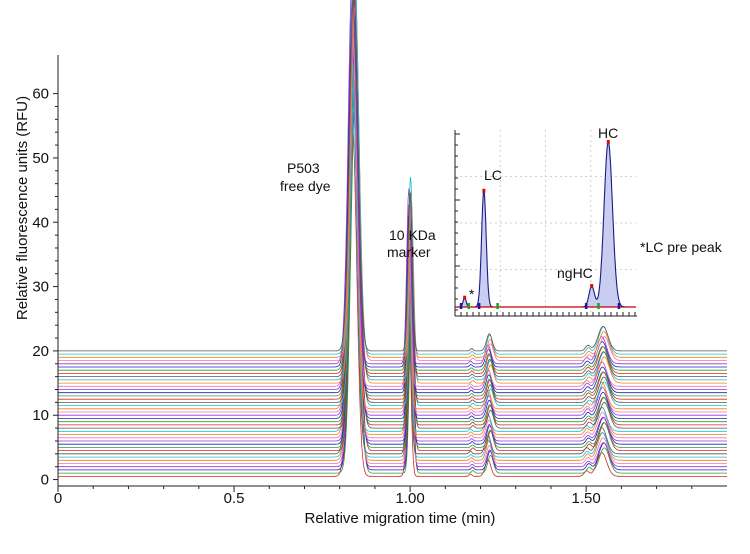 This screenshot has height=554, width=750. I want to click on inset-label-hc: HC, so click(608, 133).